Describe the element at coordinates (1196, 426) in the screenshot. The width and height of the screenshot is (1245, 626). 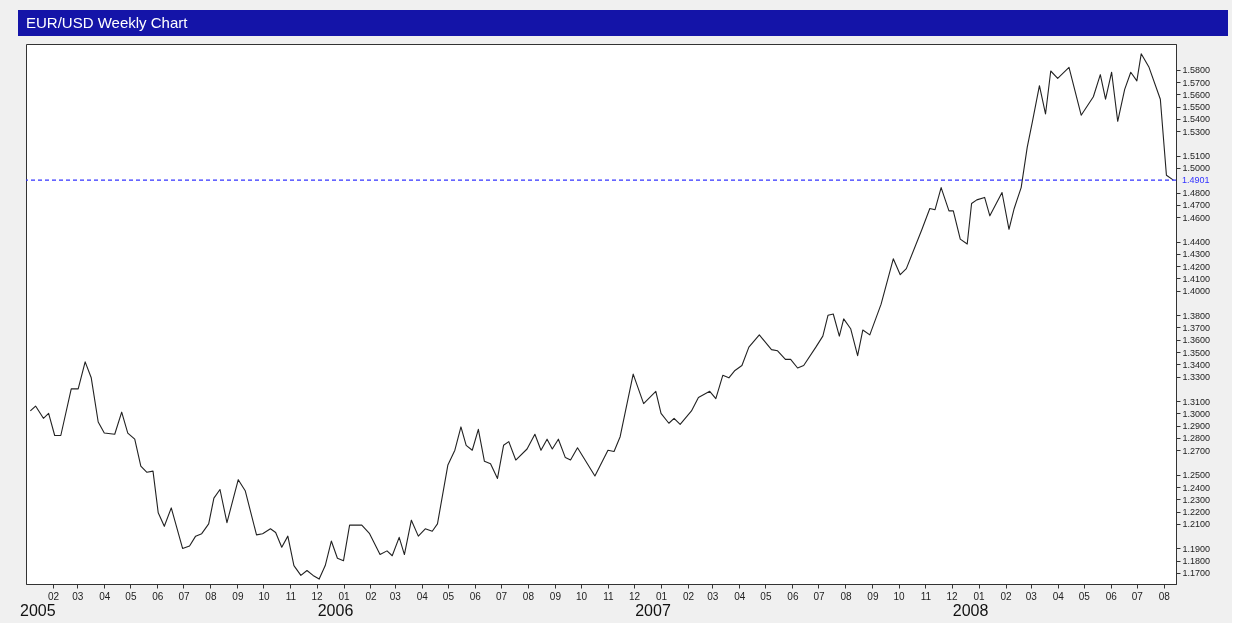
I see `y-tick-label: 1.2900` at that location.